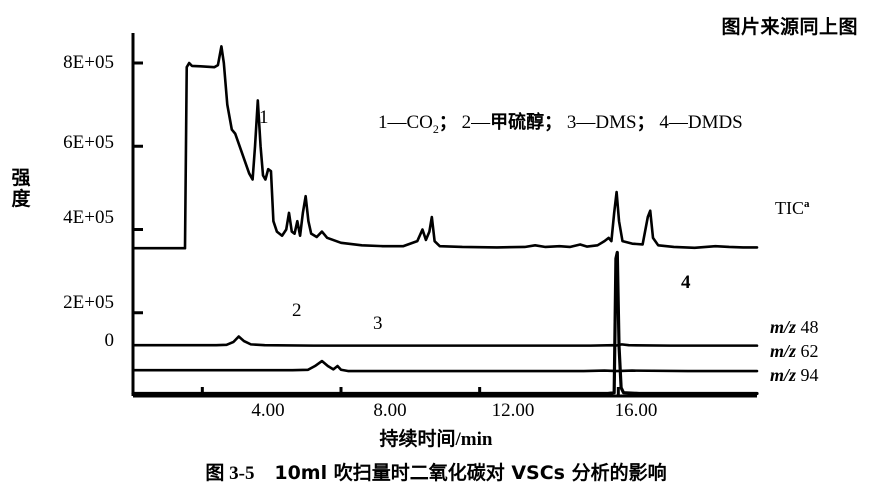 This screenshot has width=872, height=497. What do you see at coordinates (138, 229) in the screenshot?
I see `y-axis-ticks` at bounding box center [138, 229].